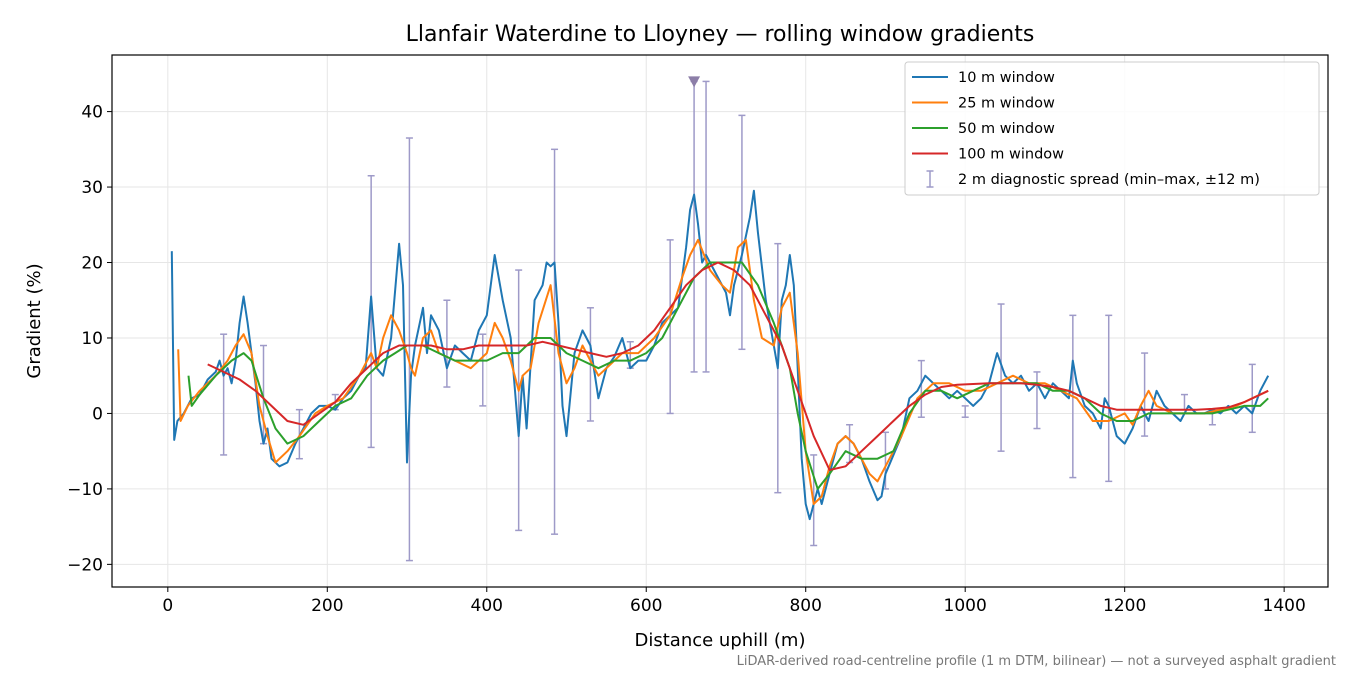  Describe the element at coordinates (1006, 129) in the screenshot. I see `legend-label: 50 m window` at that location.